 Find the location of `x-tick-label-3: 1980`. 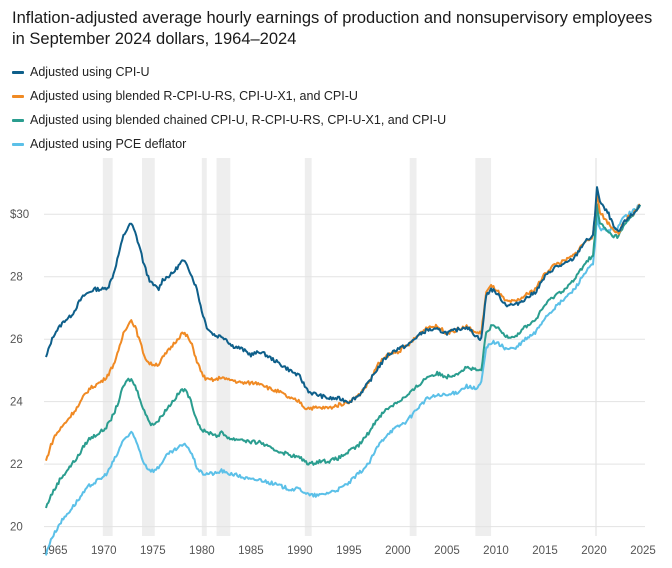

x-tick-label-3: 1980 is located at coordinates (202, 551).